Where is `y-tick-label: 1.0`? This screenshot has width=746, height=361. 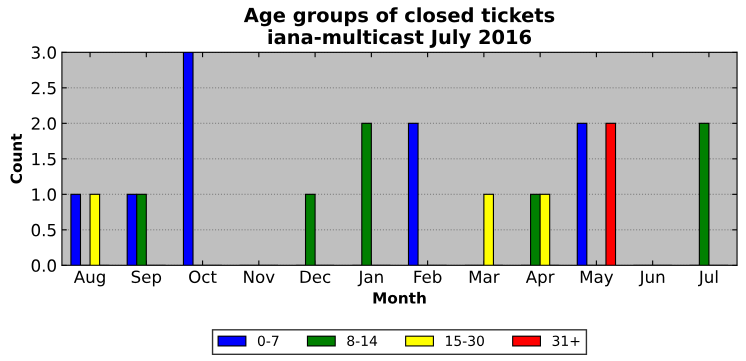 y-tick-label: 1.0 is located at coordinates (44, 194).